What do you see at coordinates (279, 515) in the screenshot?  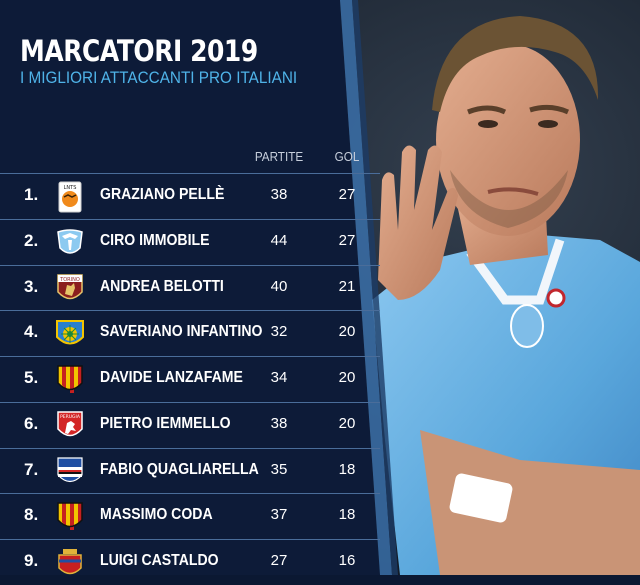 I see `matches-value: 37` at bounding box center [279, 515].